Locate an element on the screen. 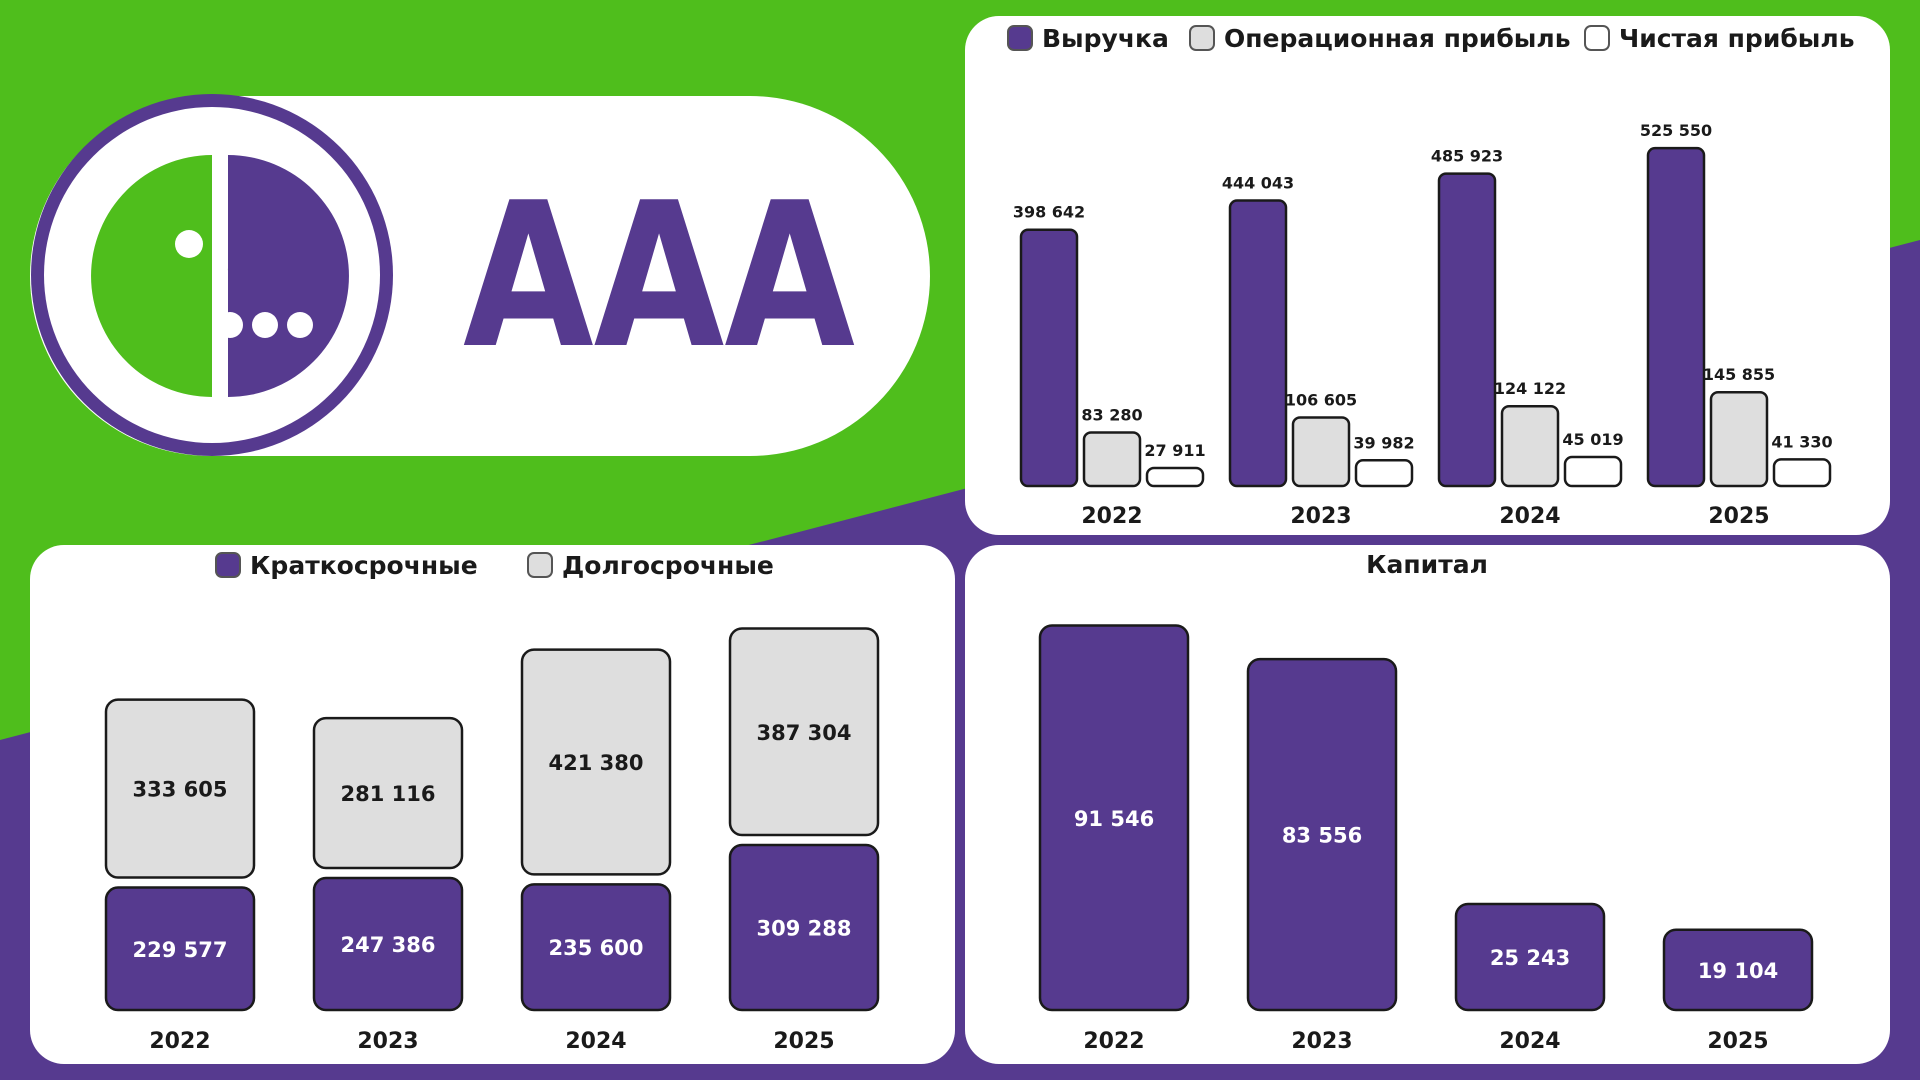 Image resolution: width=1920 pixels, height=1080 pixels. data-label-0-3: 525 550 is located at coordinates (1676, 130).